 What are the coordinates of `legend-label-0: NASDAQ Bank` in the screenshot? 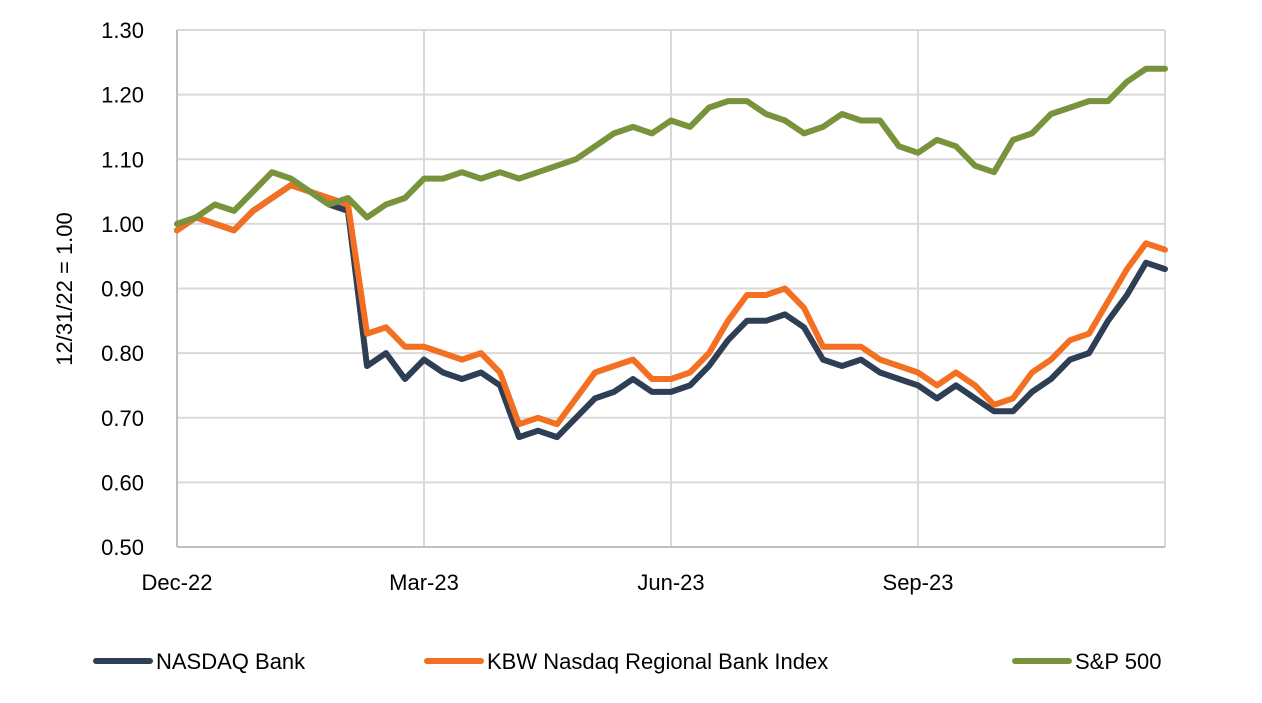 It's located at (231, 661).